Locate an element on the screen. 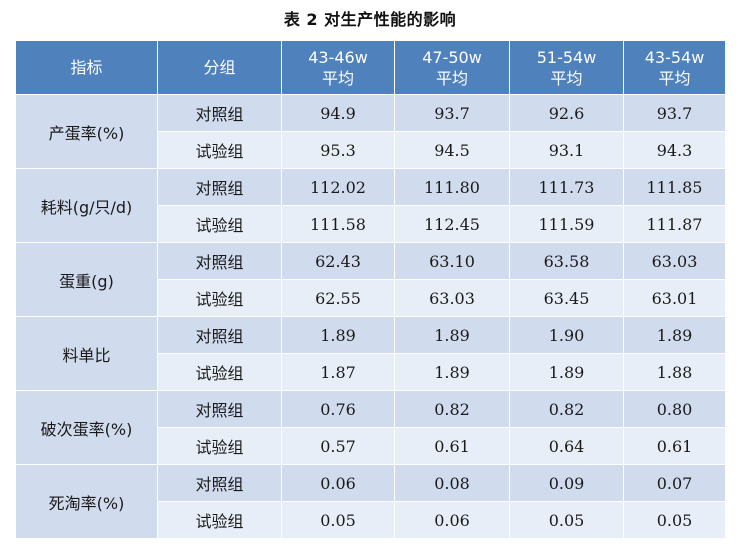 The image size is (740, 551). value-cell: 111.58 is located at coordinates (338, 224).